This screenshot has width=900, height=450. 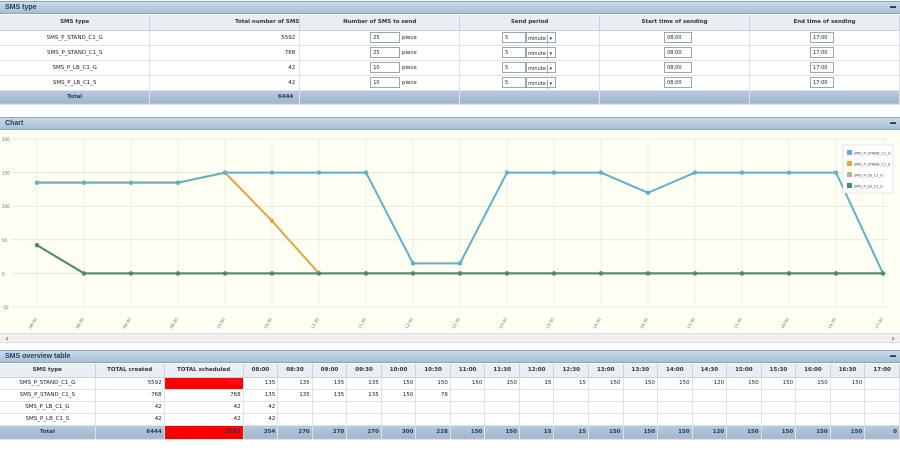 What do you see at coordinates (550, 323) in the screenshot?
I see `x-tick-label: 13:30` at bounding box center [550, 323].